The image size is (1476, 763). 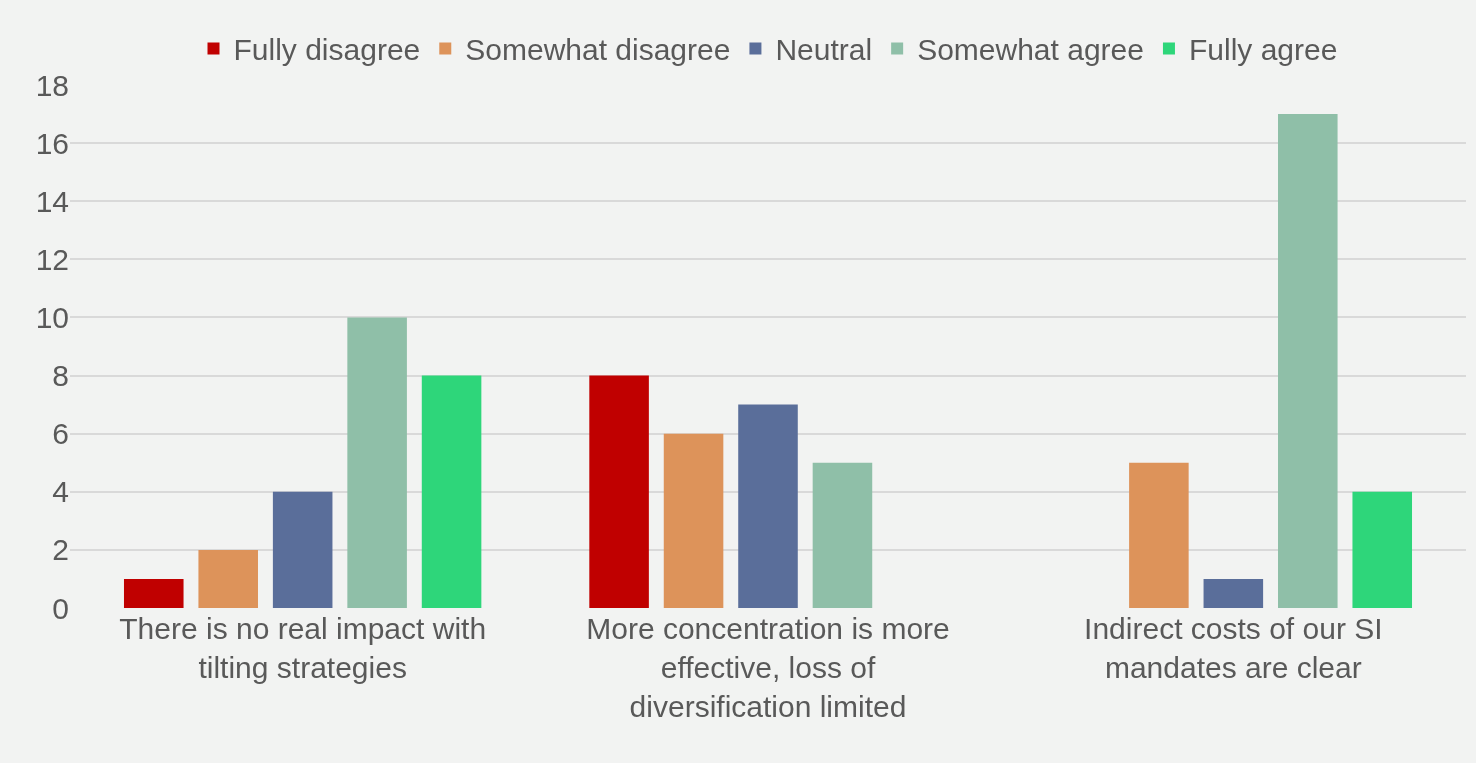 What do you see at coordinates (1233, 648) in the screenshot?
I see `x-tick-label: Indirect costs of our SI mandates are clear` at bounding box center [1233, 648].